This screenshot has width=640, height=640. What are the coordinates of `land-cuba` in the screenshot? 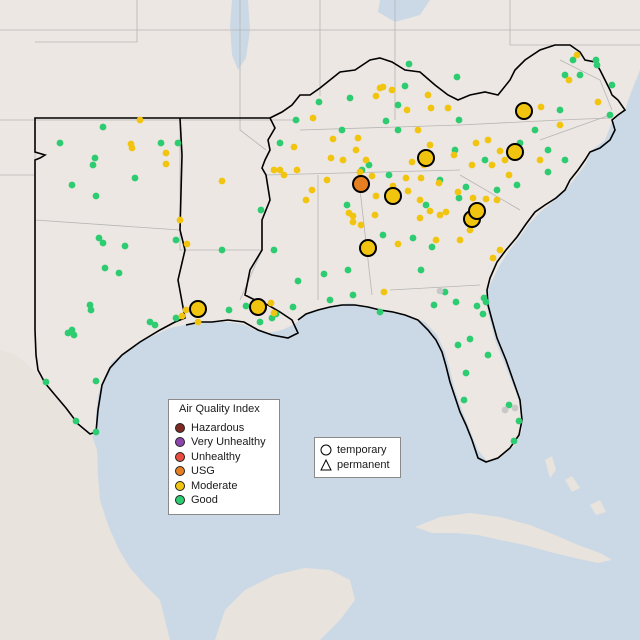 It's located at (513, 538).